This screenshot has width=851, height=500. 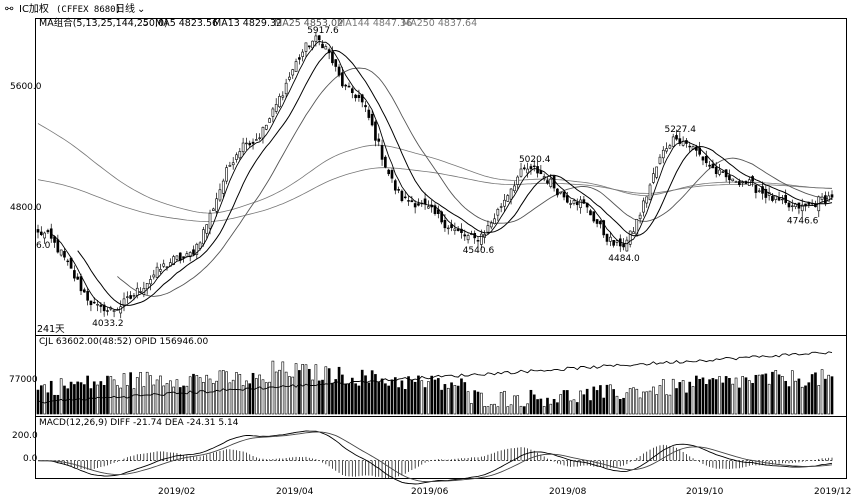 What do you see at coordinates (435, 383) in the screenshot?
I see `volume-panel` at bounding box center [435, 383].